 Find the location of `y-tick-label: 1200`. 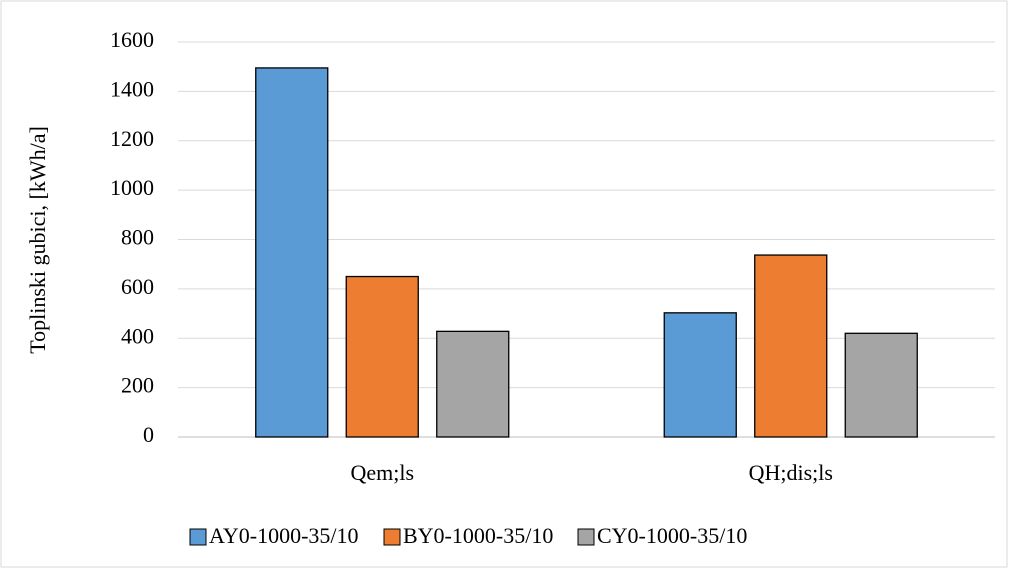

y-tick-label: 1200 is located at coordinates (132, 138).